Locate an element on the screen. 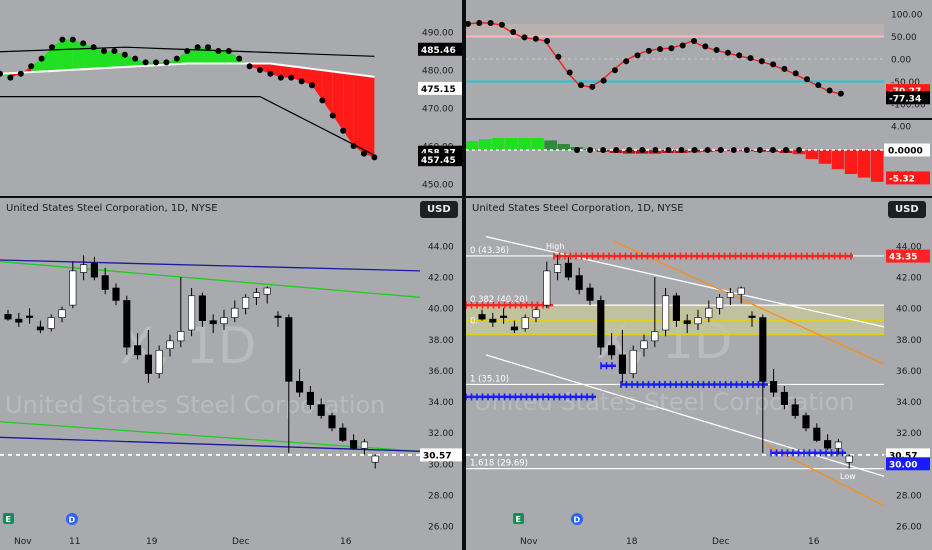 The image size is (932, 550). fib-level-label: 0 (43.36) is located at coordinates (489, 251).